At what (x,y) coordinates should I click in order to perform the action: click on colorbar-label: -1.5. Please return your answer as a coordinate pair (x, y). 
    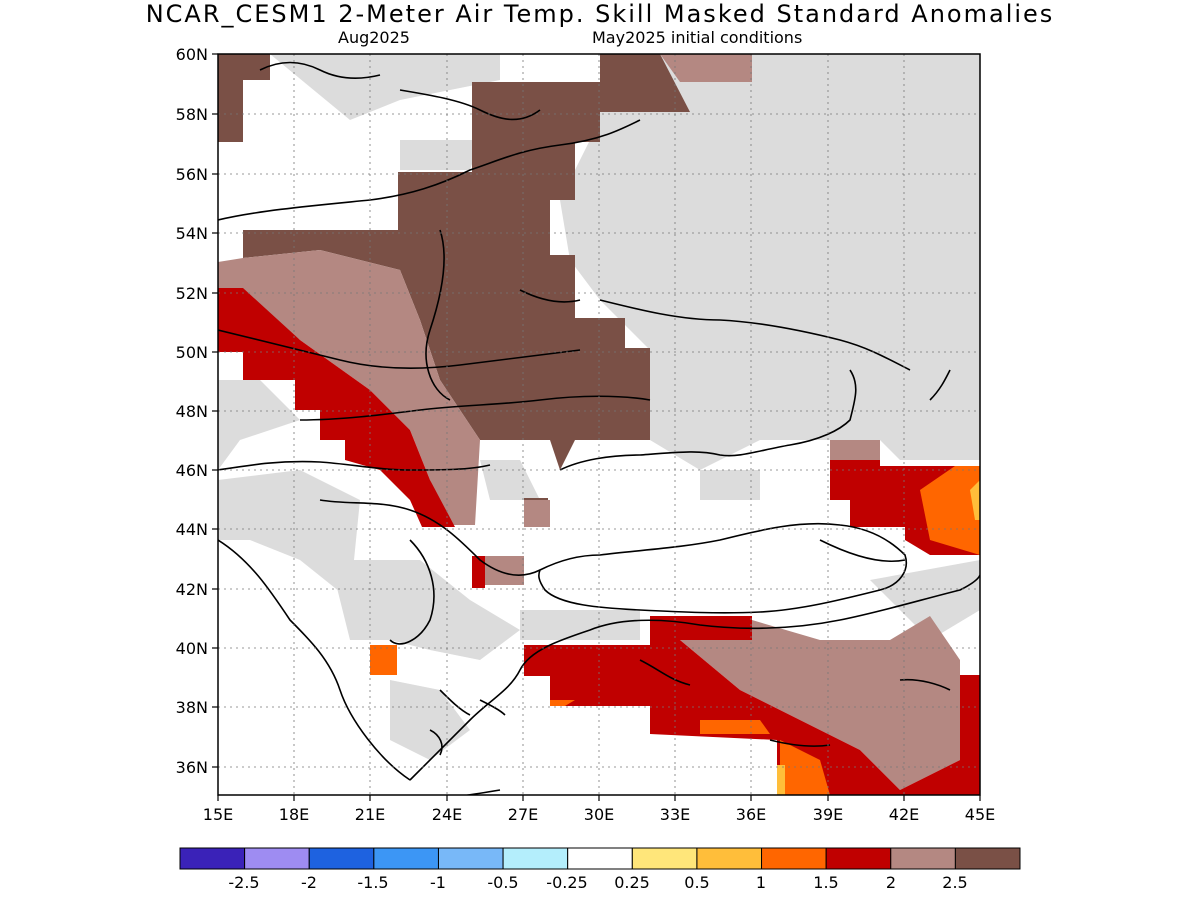
    Looking at the image, I should click on (372, 882).